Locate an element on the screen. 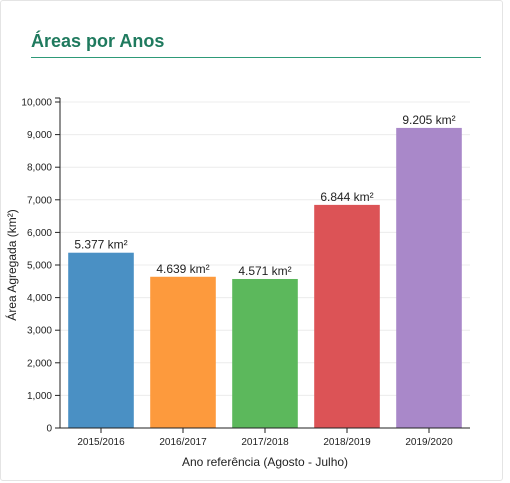 This screenshot has height=483, width=510. y-tick-label: 6,000 is located at coordinates (39, 233).